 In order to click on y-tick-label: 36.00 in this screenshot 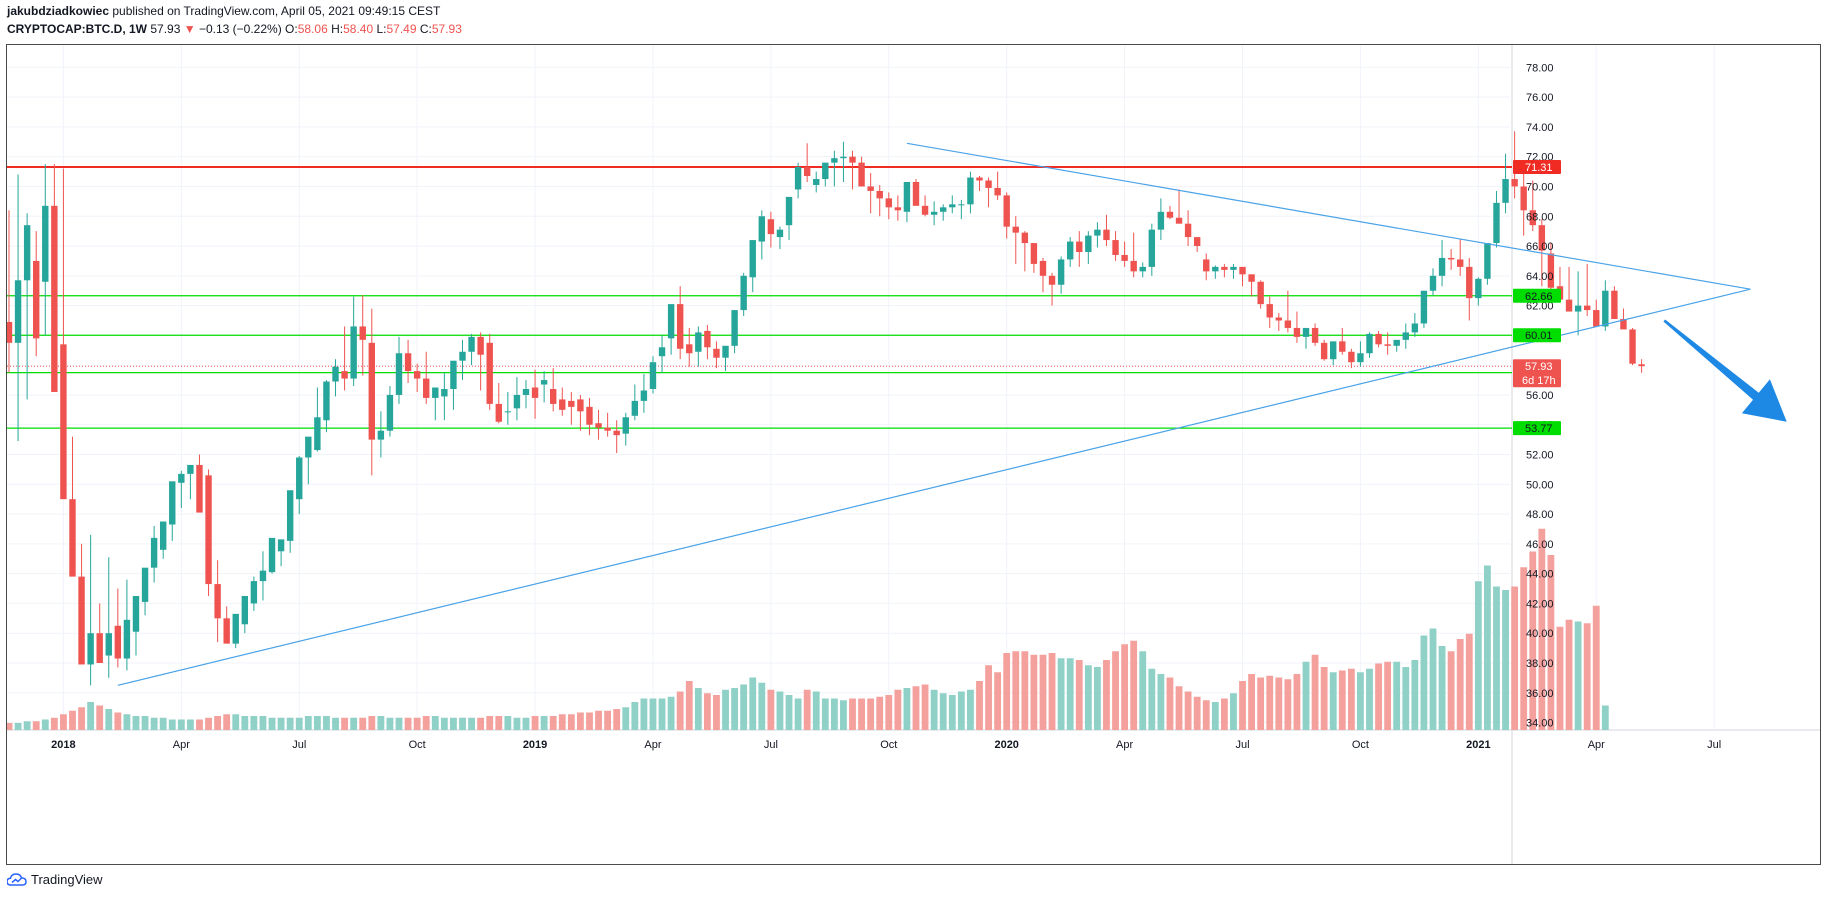, I will do `click(1540, 694)`.